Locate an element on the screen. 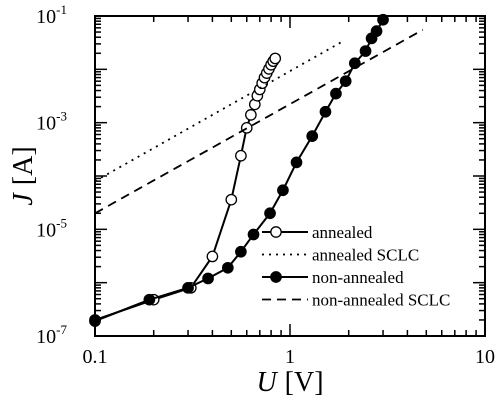 This screenshot has width=496, height=396. y-axis-label: J [A] is located at coordinates (23, 175).